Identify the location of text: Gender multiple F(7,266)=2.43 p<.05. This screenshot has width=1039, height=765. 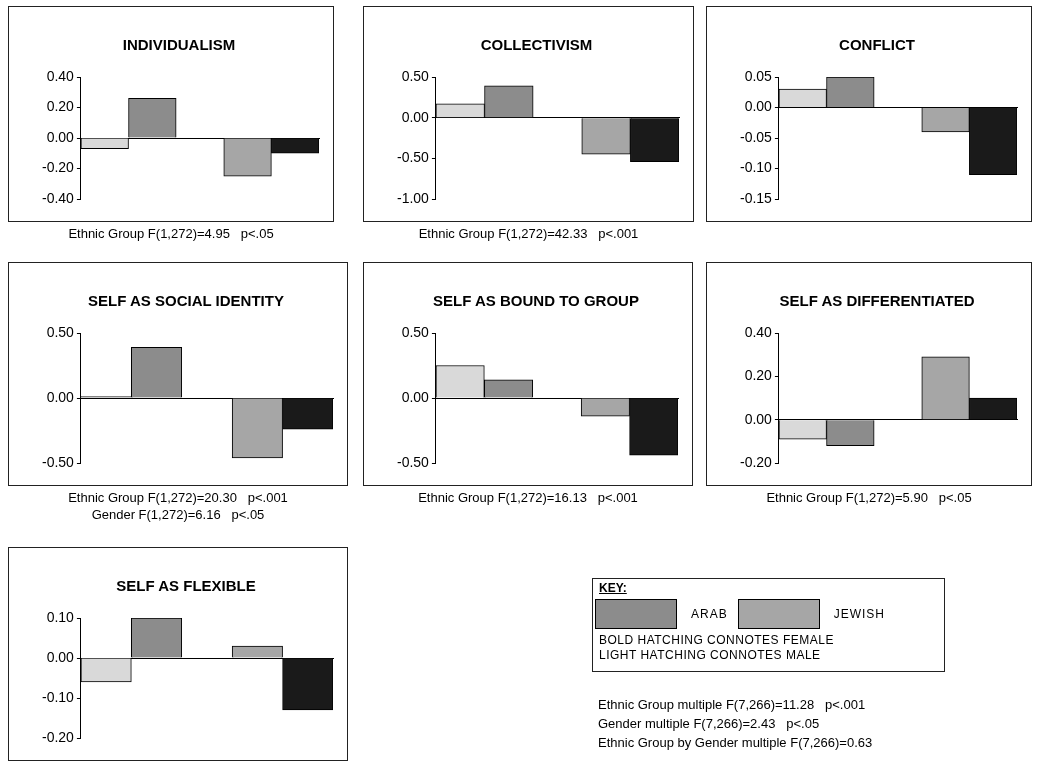
(709, 724).